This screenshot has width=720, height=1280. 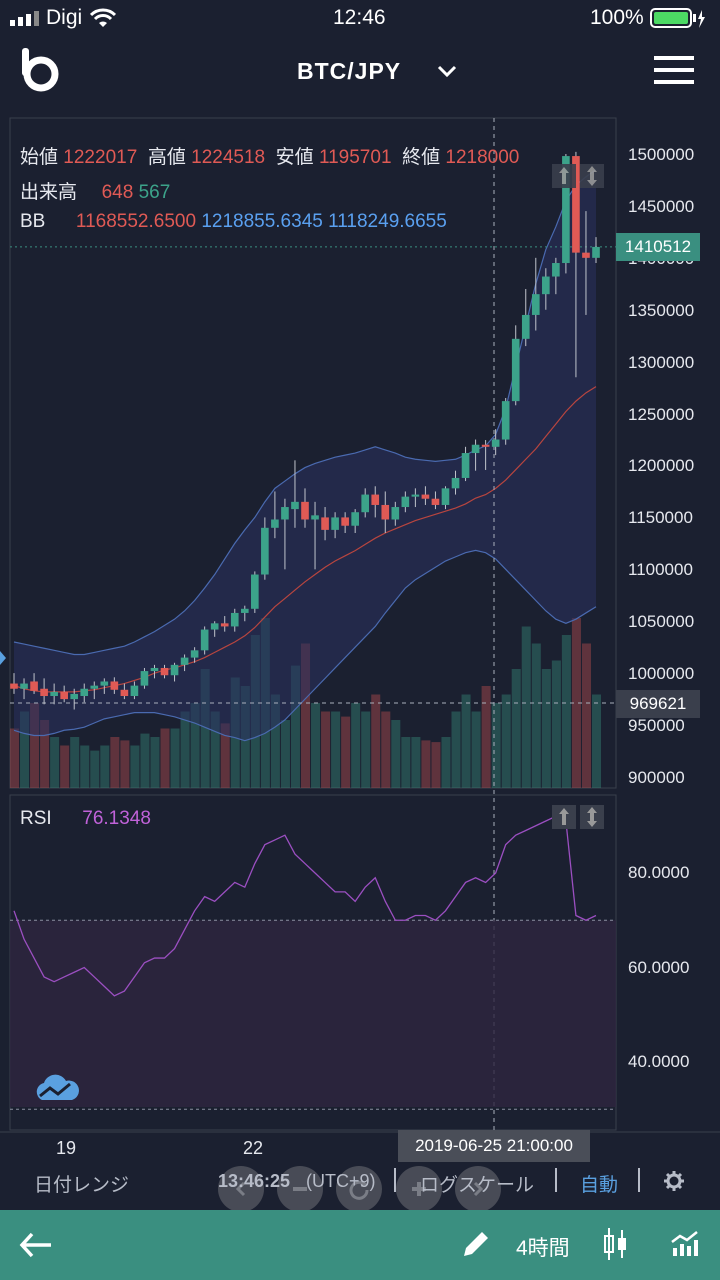 I want to click on clock-display: 13:46:25, so click(x=254, y=1181).